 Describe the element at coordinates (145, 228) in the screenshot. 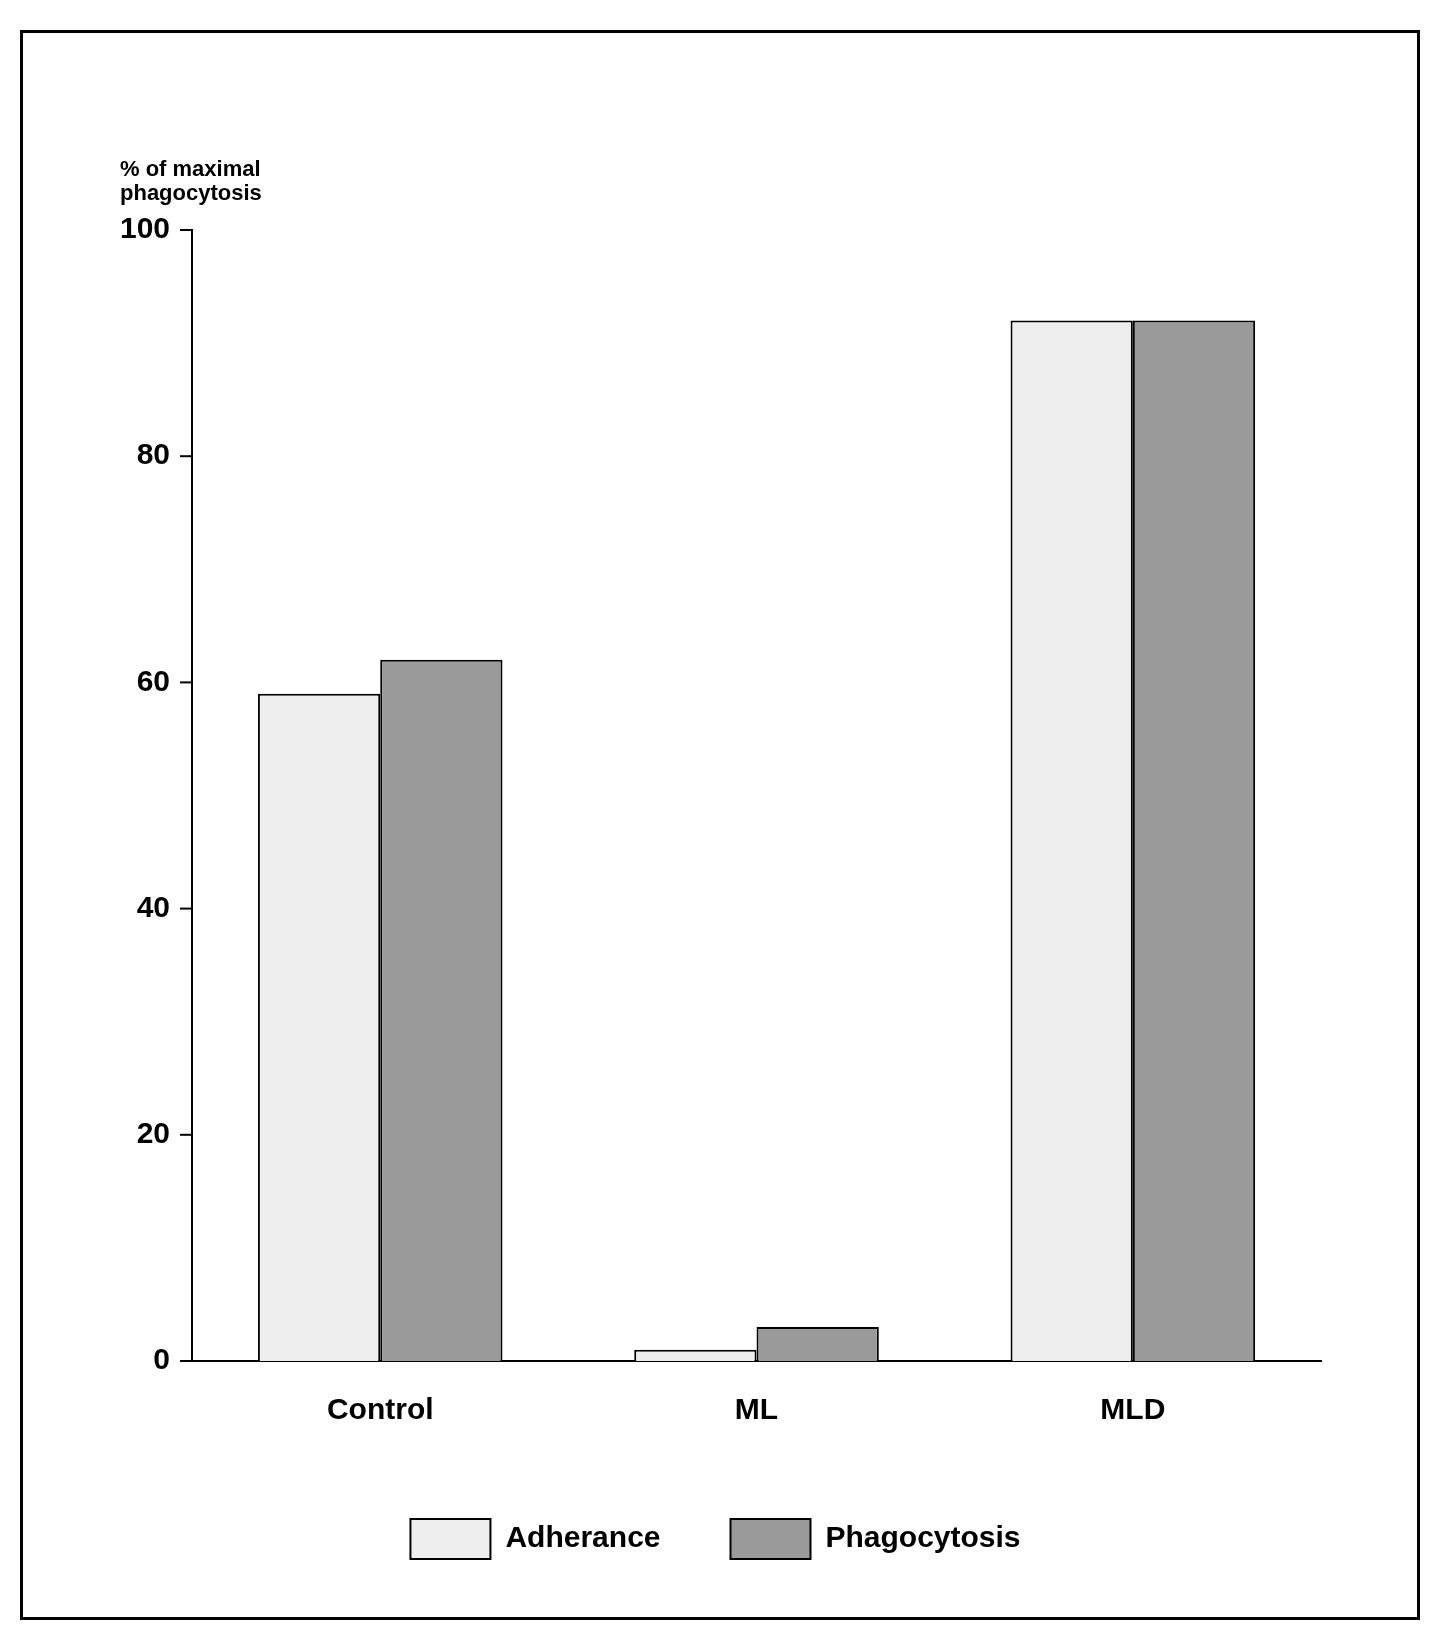

I see `y-tick-label: 100` at that location.